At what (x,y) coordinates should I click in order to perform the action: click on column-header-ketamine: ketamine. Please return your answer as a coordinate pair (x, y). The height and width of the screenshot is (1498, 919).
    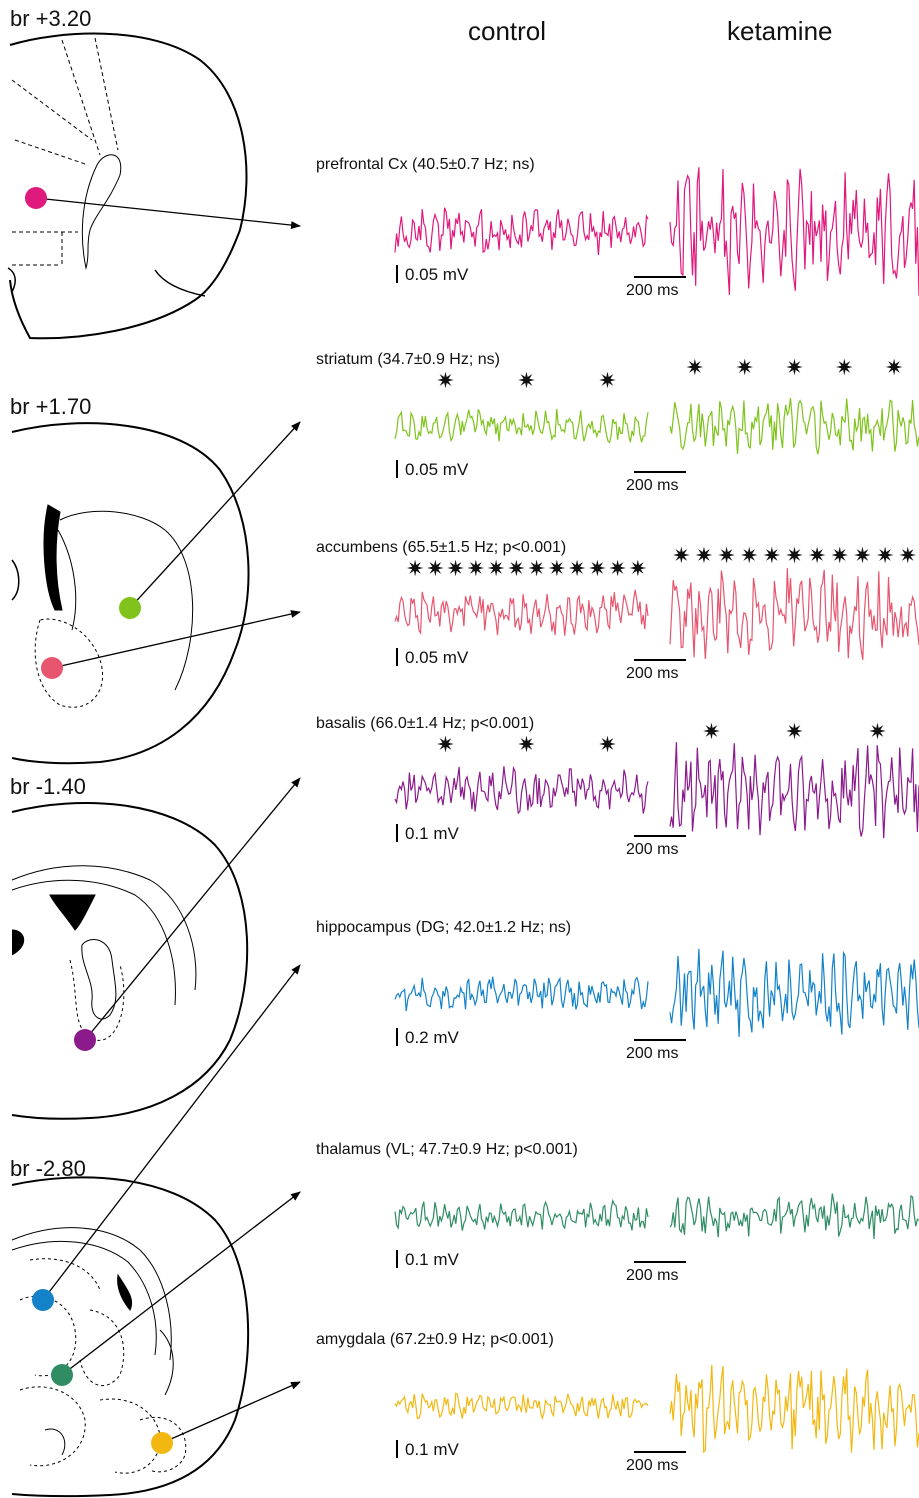
    Looking at the image, I should click on (780, 31).